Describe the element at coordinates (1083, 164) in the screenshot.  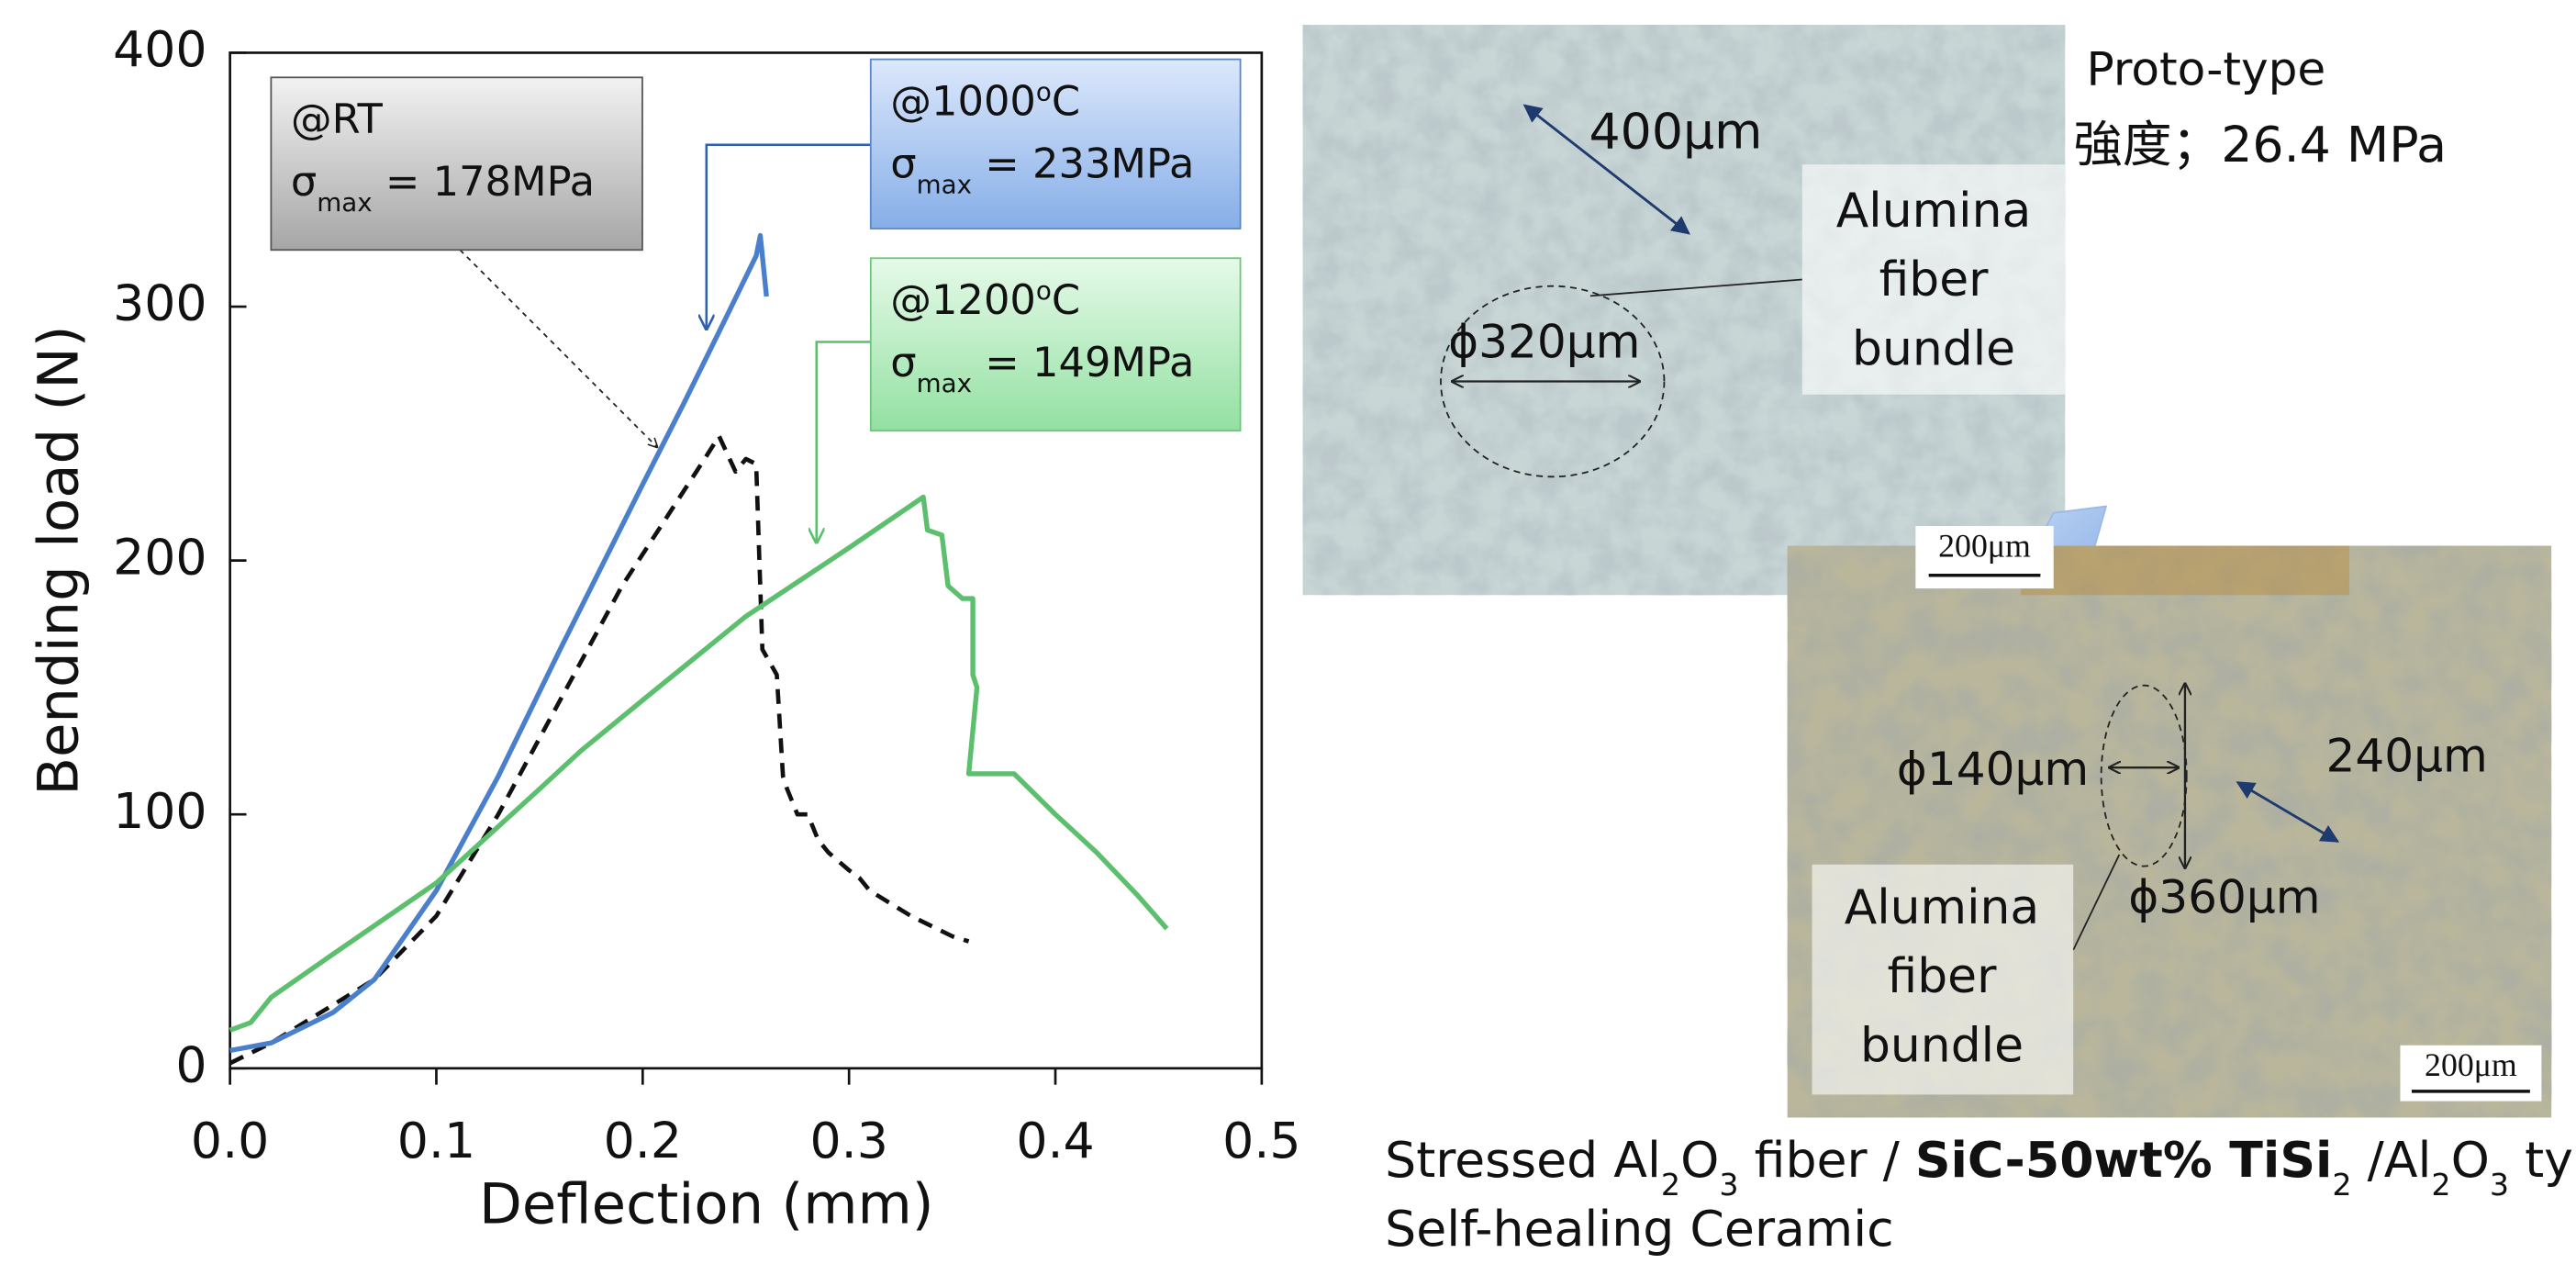
I see `text-run: = 233MPa` at that location.